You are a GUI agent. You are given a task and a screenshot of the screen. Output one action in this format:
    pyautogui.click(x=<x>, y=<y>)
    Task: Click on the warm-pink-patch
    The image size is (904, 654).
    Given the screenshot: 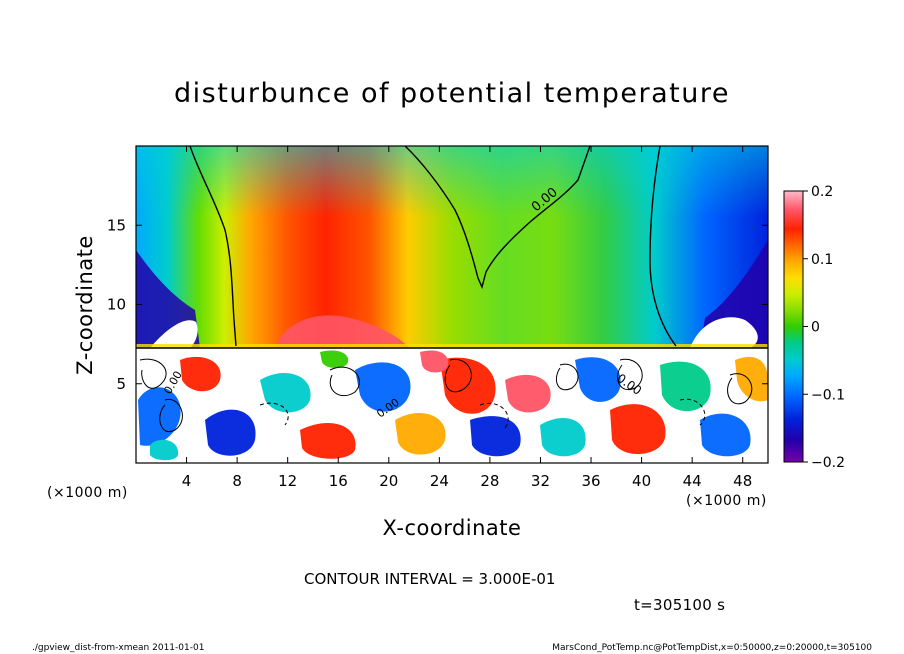 What is the action you would take?
    pyautogui.click(x=342, y=331)
    